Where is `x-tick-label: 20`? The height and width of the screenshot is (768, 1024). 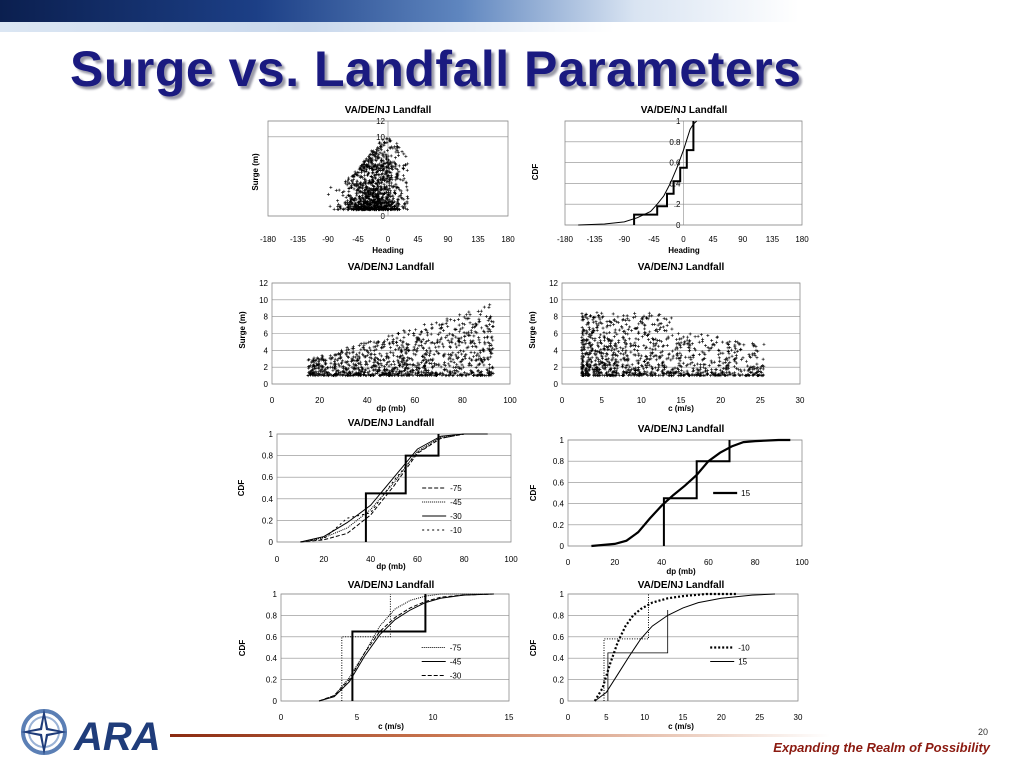
x-tick-label: 20 is located at coordinates (319, 400).